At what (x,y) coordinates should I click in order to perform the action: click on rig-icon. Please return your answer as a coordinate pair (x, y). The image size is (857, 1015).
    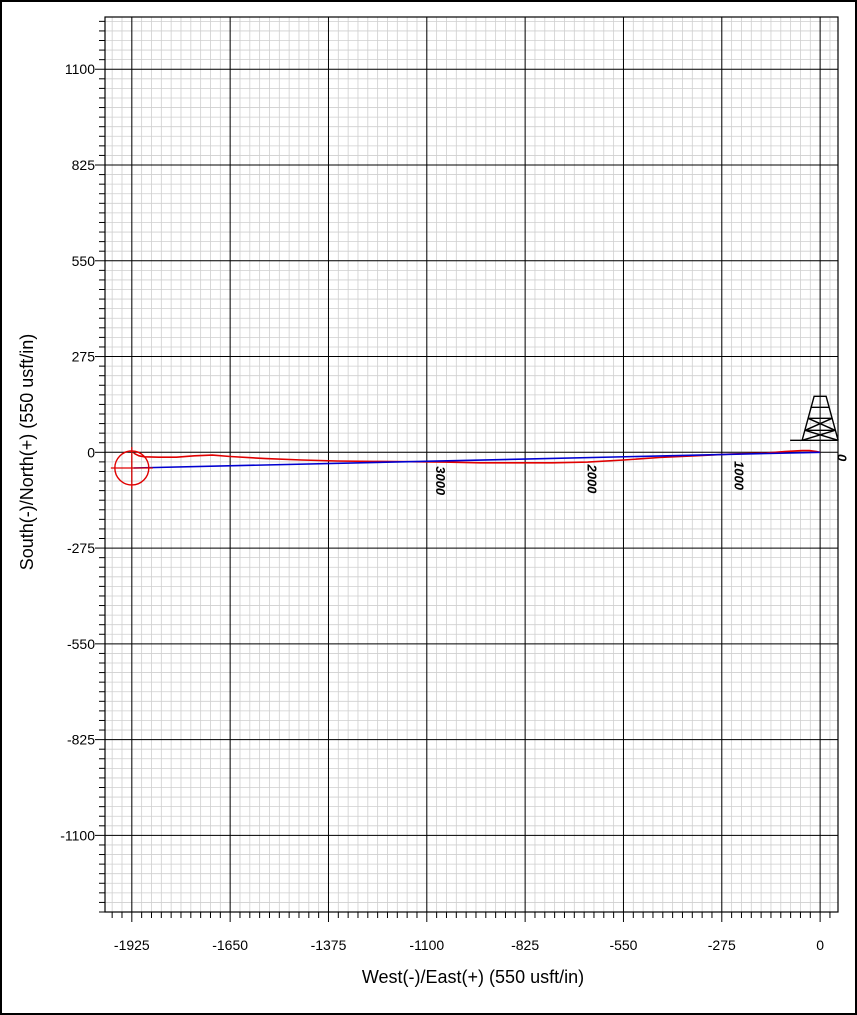
    Looking at the image, I should click on (814, 418).